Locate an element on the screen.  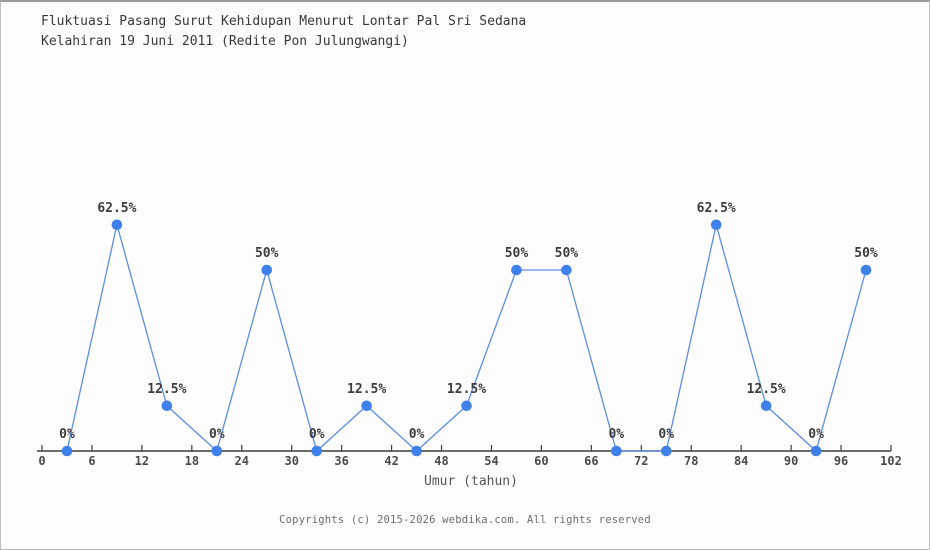
x-axis-tick-label: 0 is located at coordinates (41, 461).